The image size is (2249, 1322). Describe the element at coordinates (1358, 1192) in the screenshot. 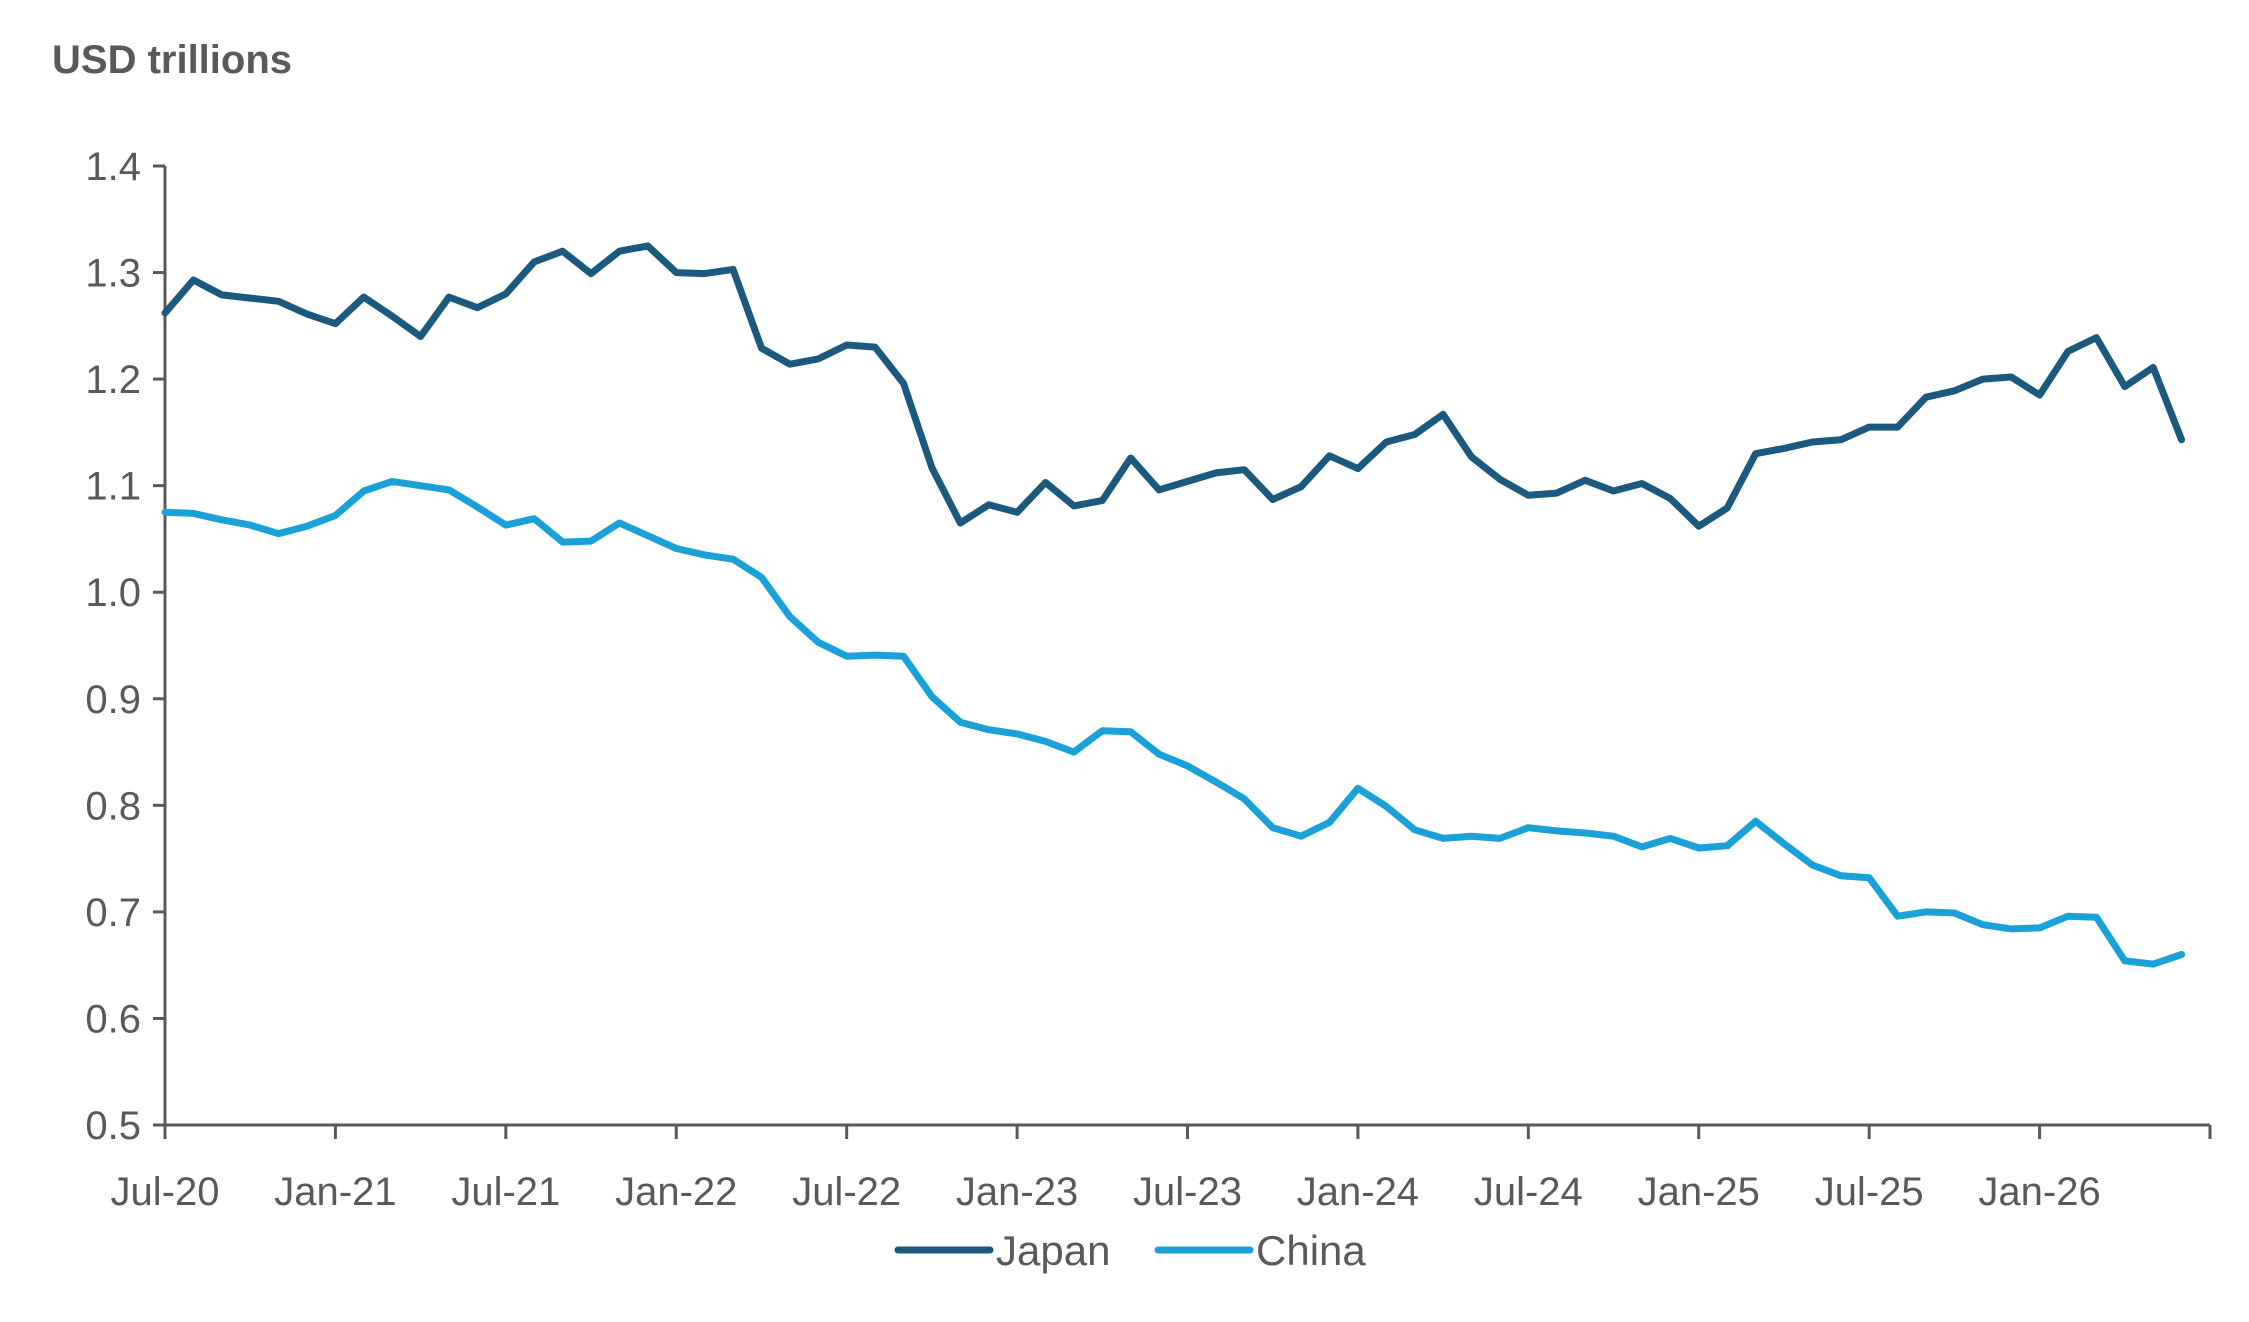

I see `x-tick-label: Jan-24` at that location.